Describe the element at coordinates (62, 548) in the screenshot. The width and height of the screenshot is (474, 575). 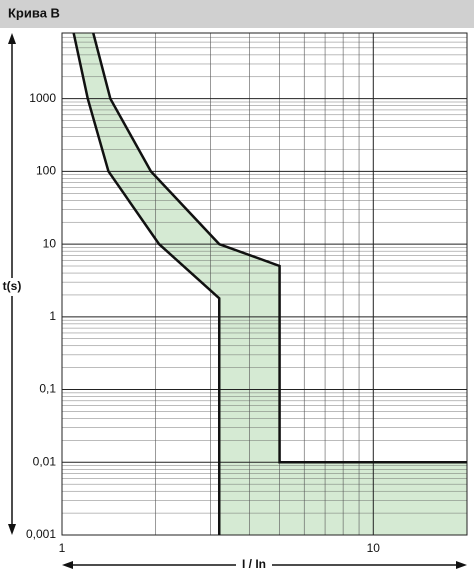
I see `x-tick-label: 1` at that location.